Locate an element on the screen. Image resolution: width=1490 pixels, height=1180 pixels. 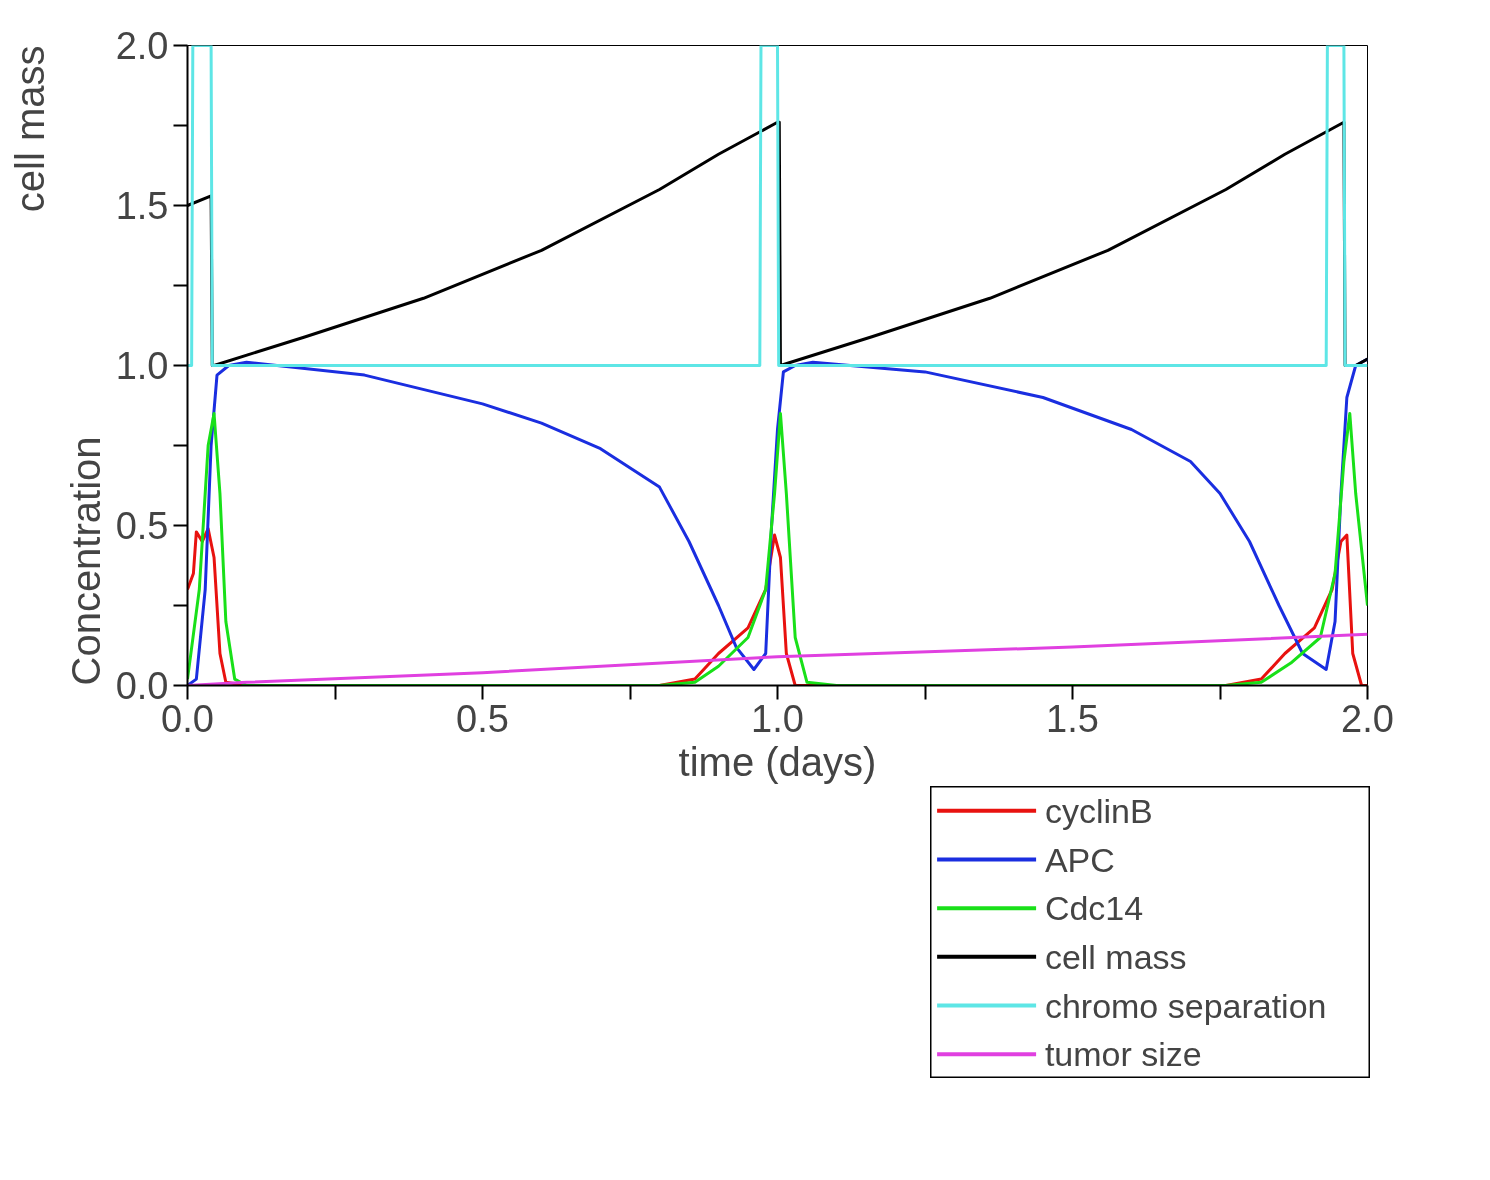
legend-label: cell mass is located at coordinates (1115, 956).